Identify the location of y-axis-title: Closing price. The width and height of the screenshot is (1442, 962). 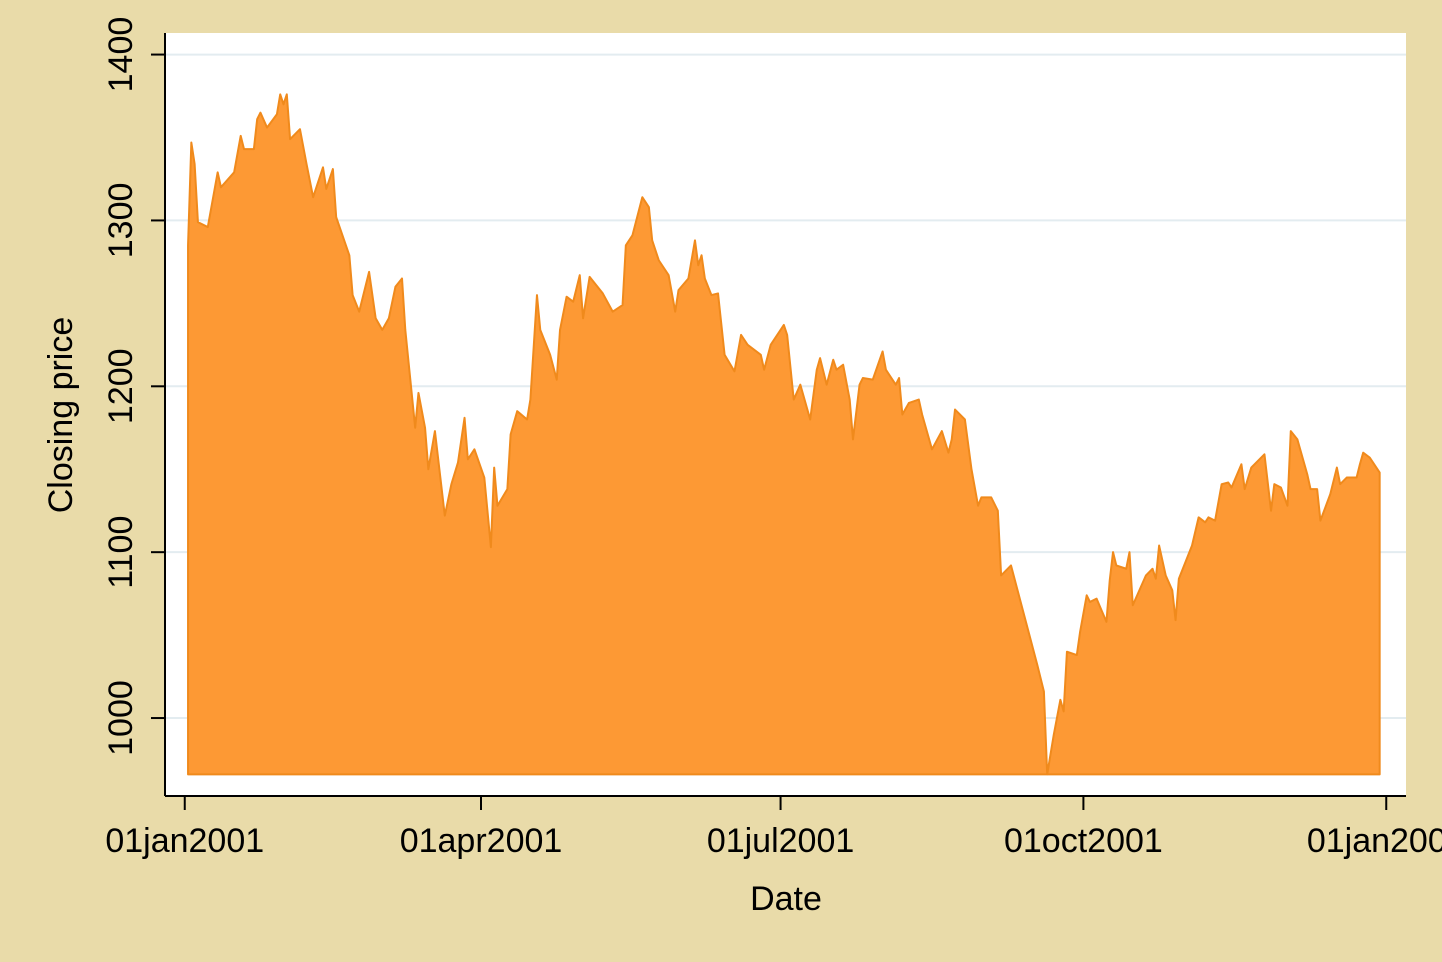
(61, 415).